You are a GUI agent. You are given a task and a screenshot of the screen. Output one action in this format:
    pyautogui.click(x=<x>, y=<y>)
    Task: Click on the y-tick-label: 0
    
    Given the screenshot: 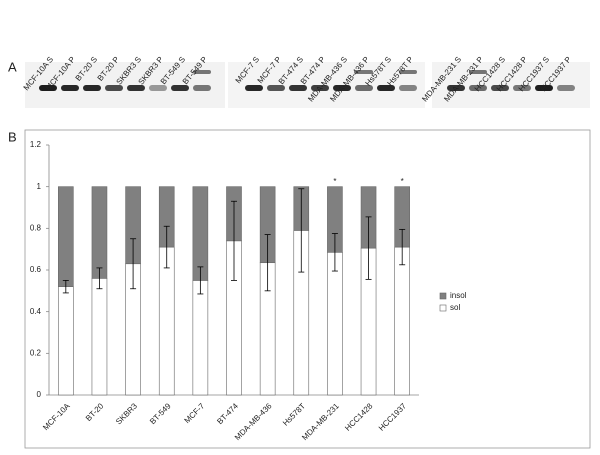 What is the action you would take?
    pyautogui.click(x=39, y=394)
    